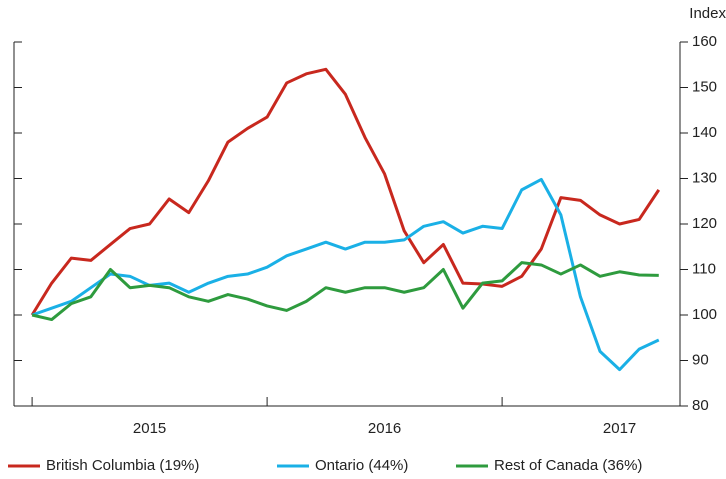 This screenshot has height=479, width=726. Describe the element at coordinates (122, 465) in the screenshot. I see `legend-label: British Columbia (19%)` at that location.